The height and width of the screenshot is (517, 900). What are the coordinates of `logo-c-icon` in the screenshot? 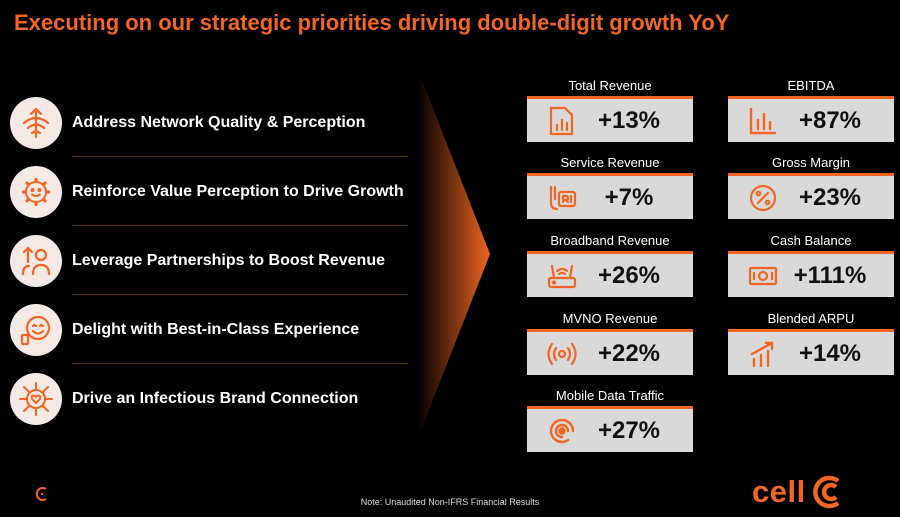 It's located at (826, 492).